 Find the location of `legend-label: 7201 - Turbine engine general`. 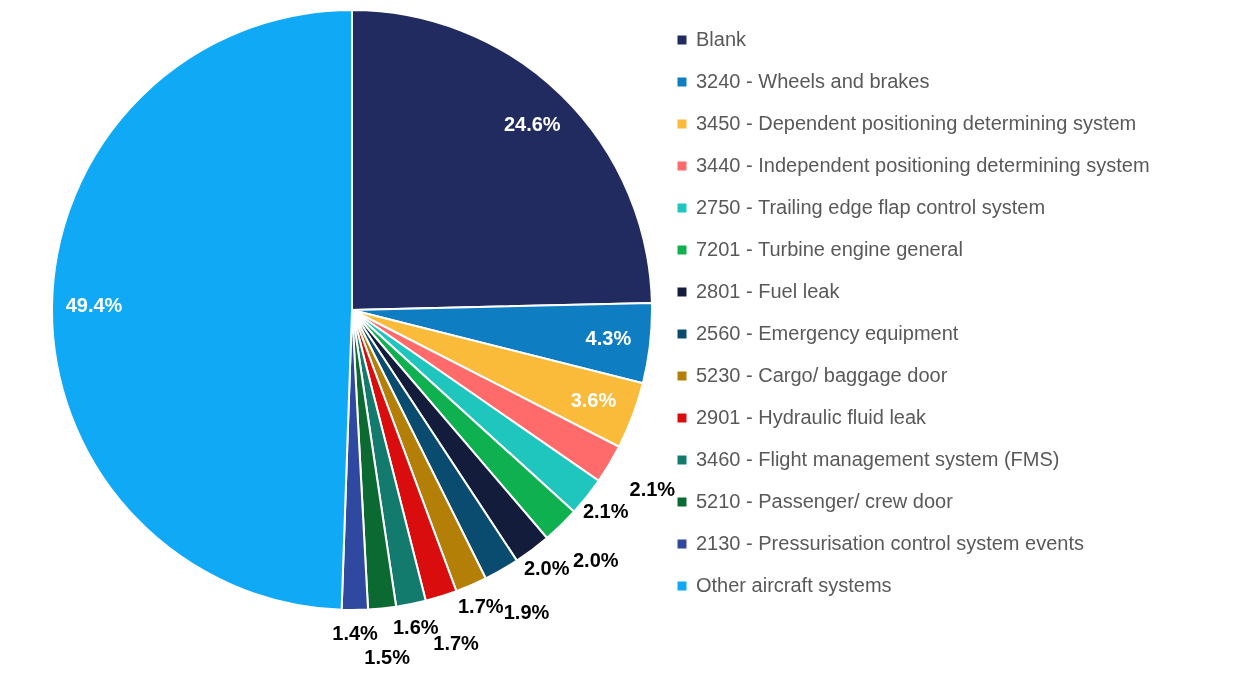

legend-label: 7201 - Turbine engine general is located at coordinates (829, 249).